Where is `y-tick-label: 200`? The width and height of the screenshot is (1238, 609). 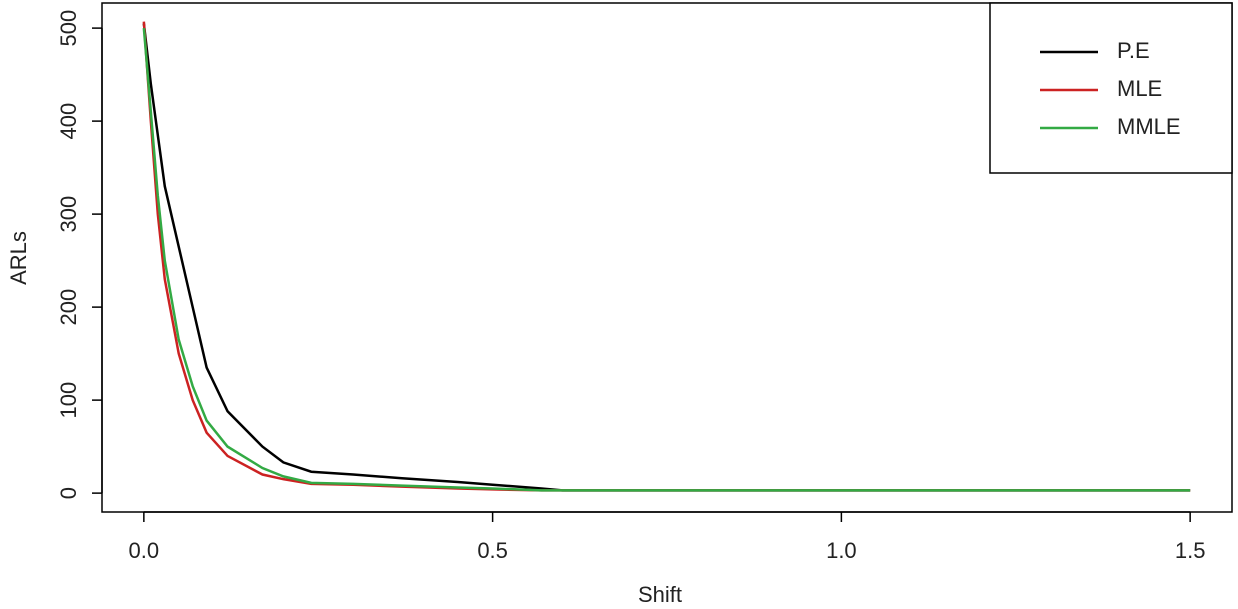
y-tick-label: 200 is located at coordinates (68, 307).